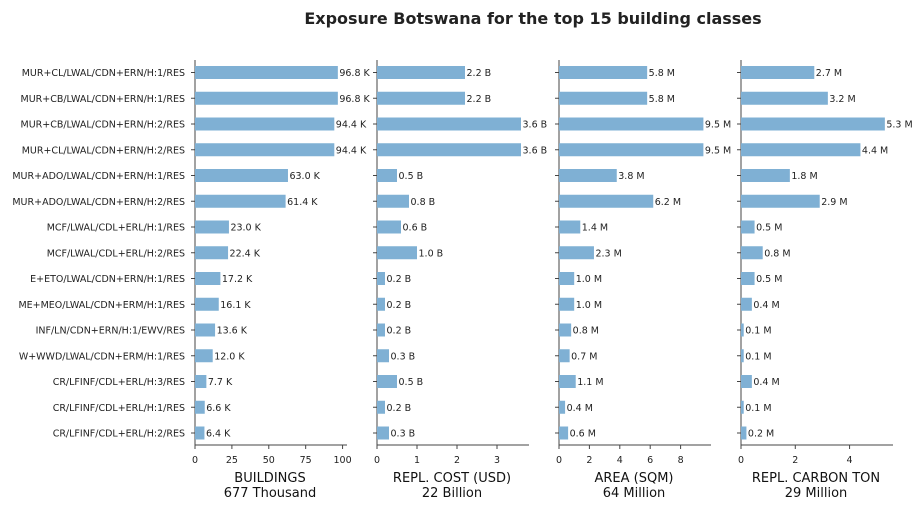 Image resolution: width=924 pixels, height=510 pixels. Describe the element at coordinates (620, 460) in the screenshot. I see `x-tick-label: 4` at that location.